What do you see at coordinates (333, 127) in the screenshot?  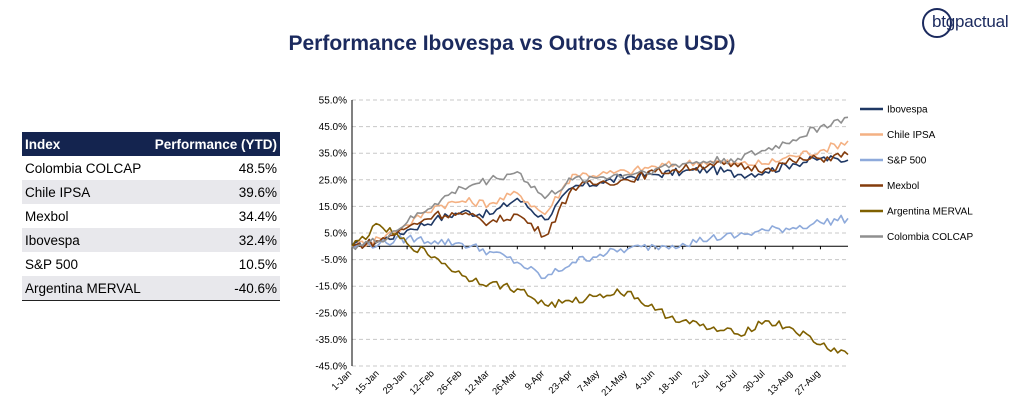 I see `y-tick-label: 45.0%` at bounding box center [333, 127].